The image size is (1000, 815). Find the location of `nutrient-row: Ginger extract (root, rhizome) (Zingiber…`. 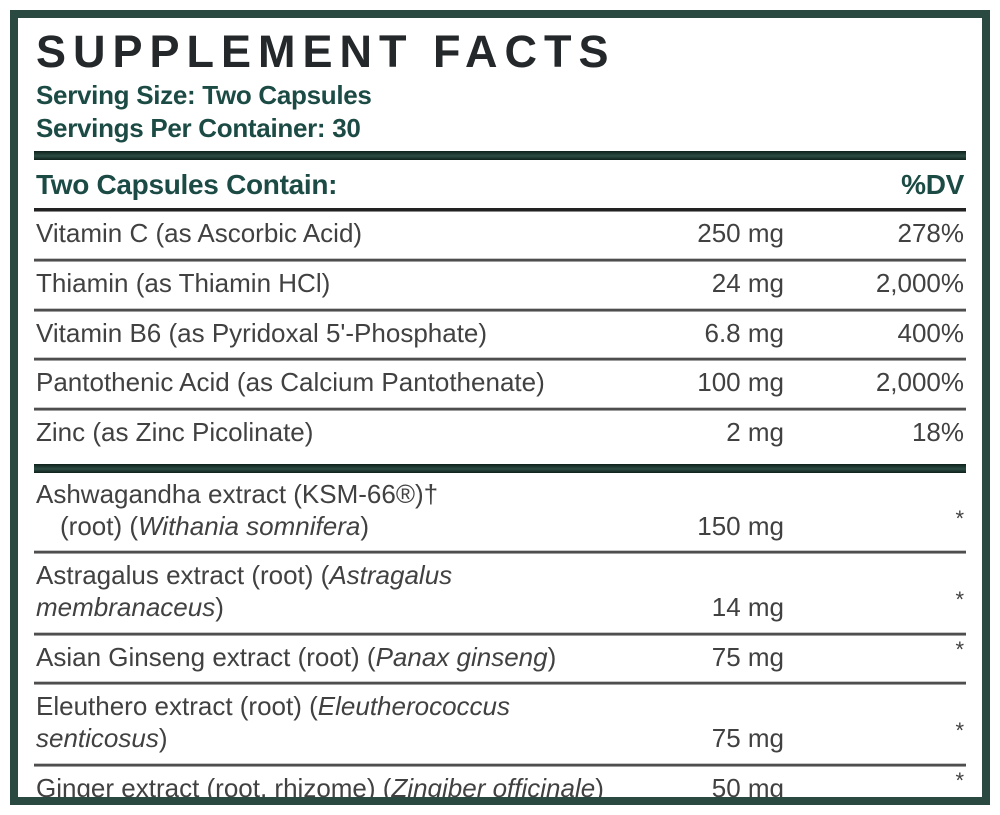

nutrient-row: Ginger extract (root, rhizome) (Zingiber… is located at coordinates (500, 785).